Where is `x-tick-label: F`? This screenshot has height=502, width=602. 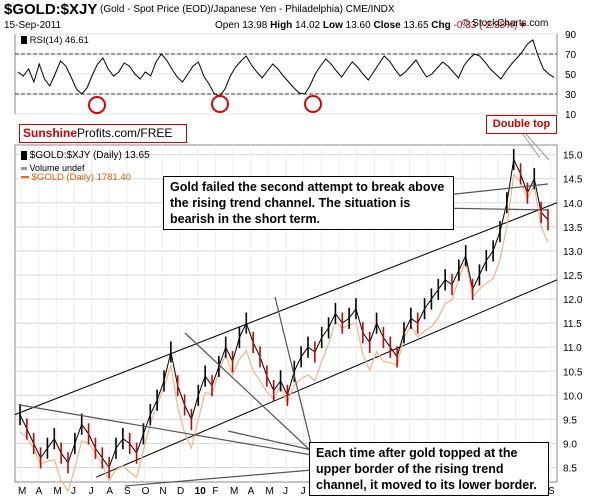
x-tick-label: F is located at coordinates (215, 491).